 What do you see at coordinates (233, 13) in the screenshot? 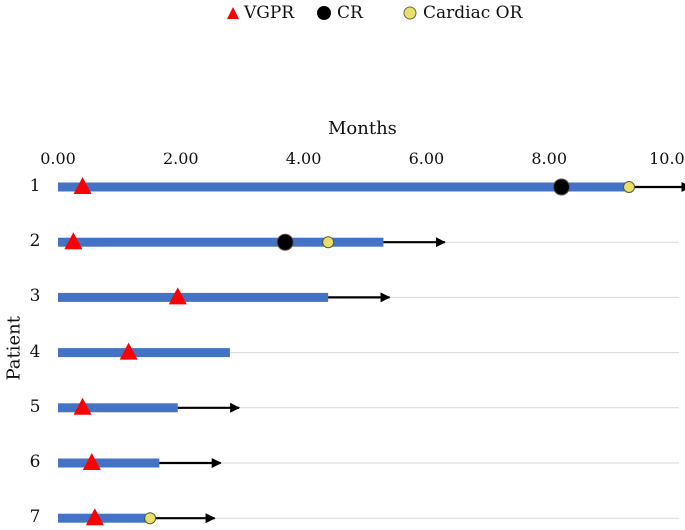
I see `triangle-icon` at bounding box center [233, 13].